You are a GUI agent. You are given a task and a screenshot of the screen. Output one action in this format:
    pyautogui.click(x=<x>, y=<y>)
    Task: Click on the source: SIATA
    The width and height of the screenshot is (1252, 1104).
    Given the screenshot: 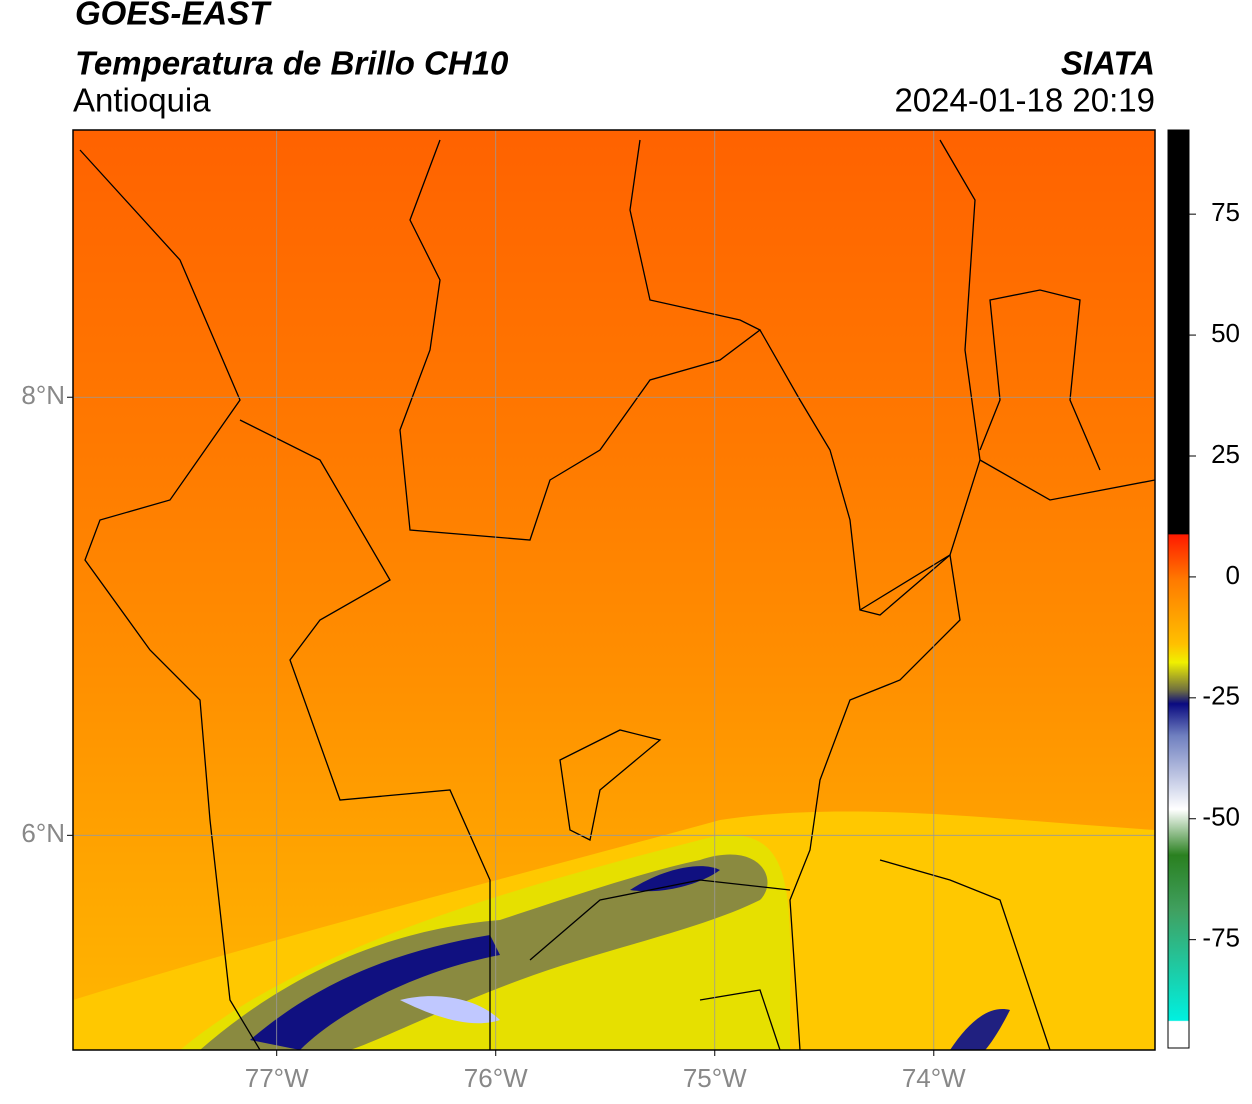 What is the action you would take?
    pyautogui.click(x=1108, y=63)
    